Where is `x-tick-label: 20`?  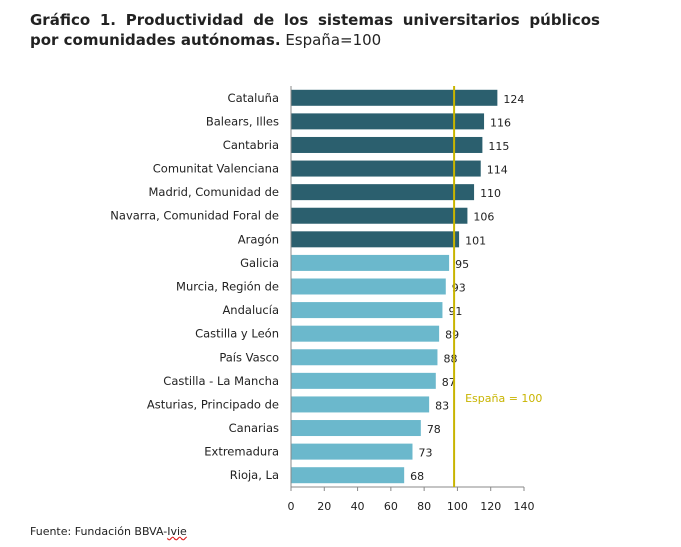
x-tick-label: 20 is located at coordinates (324, 506).